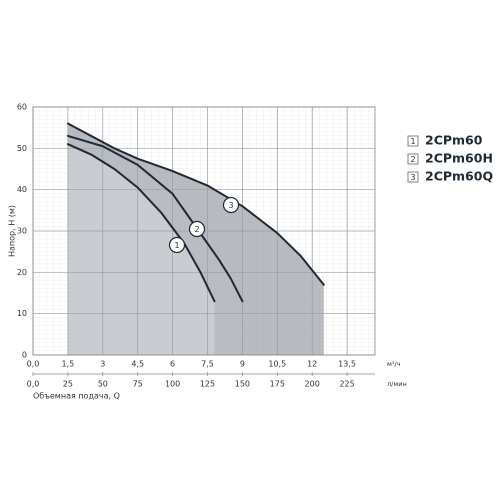  I want to click on y-tick-label: 20, so click(22, 272).